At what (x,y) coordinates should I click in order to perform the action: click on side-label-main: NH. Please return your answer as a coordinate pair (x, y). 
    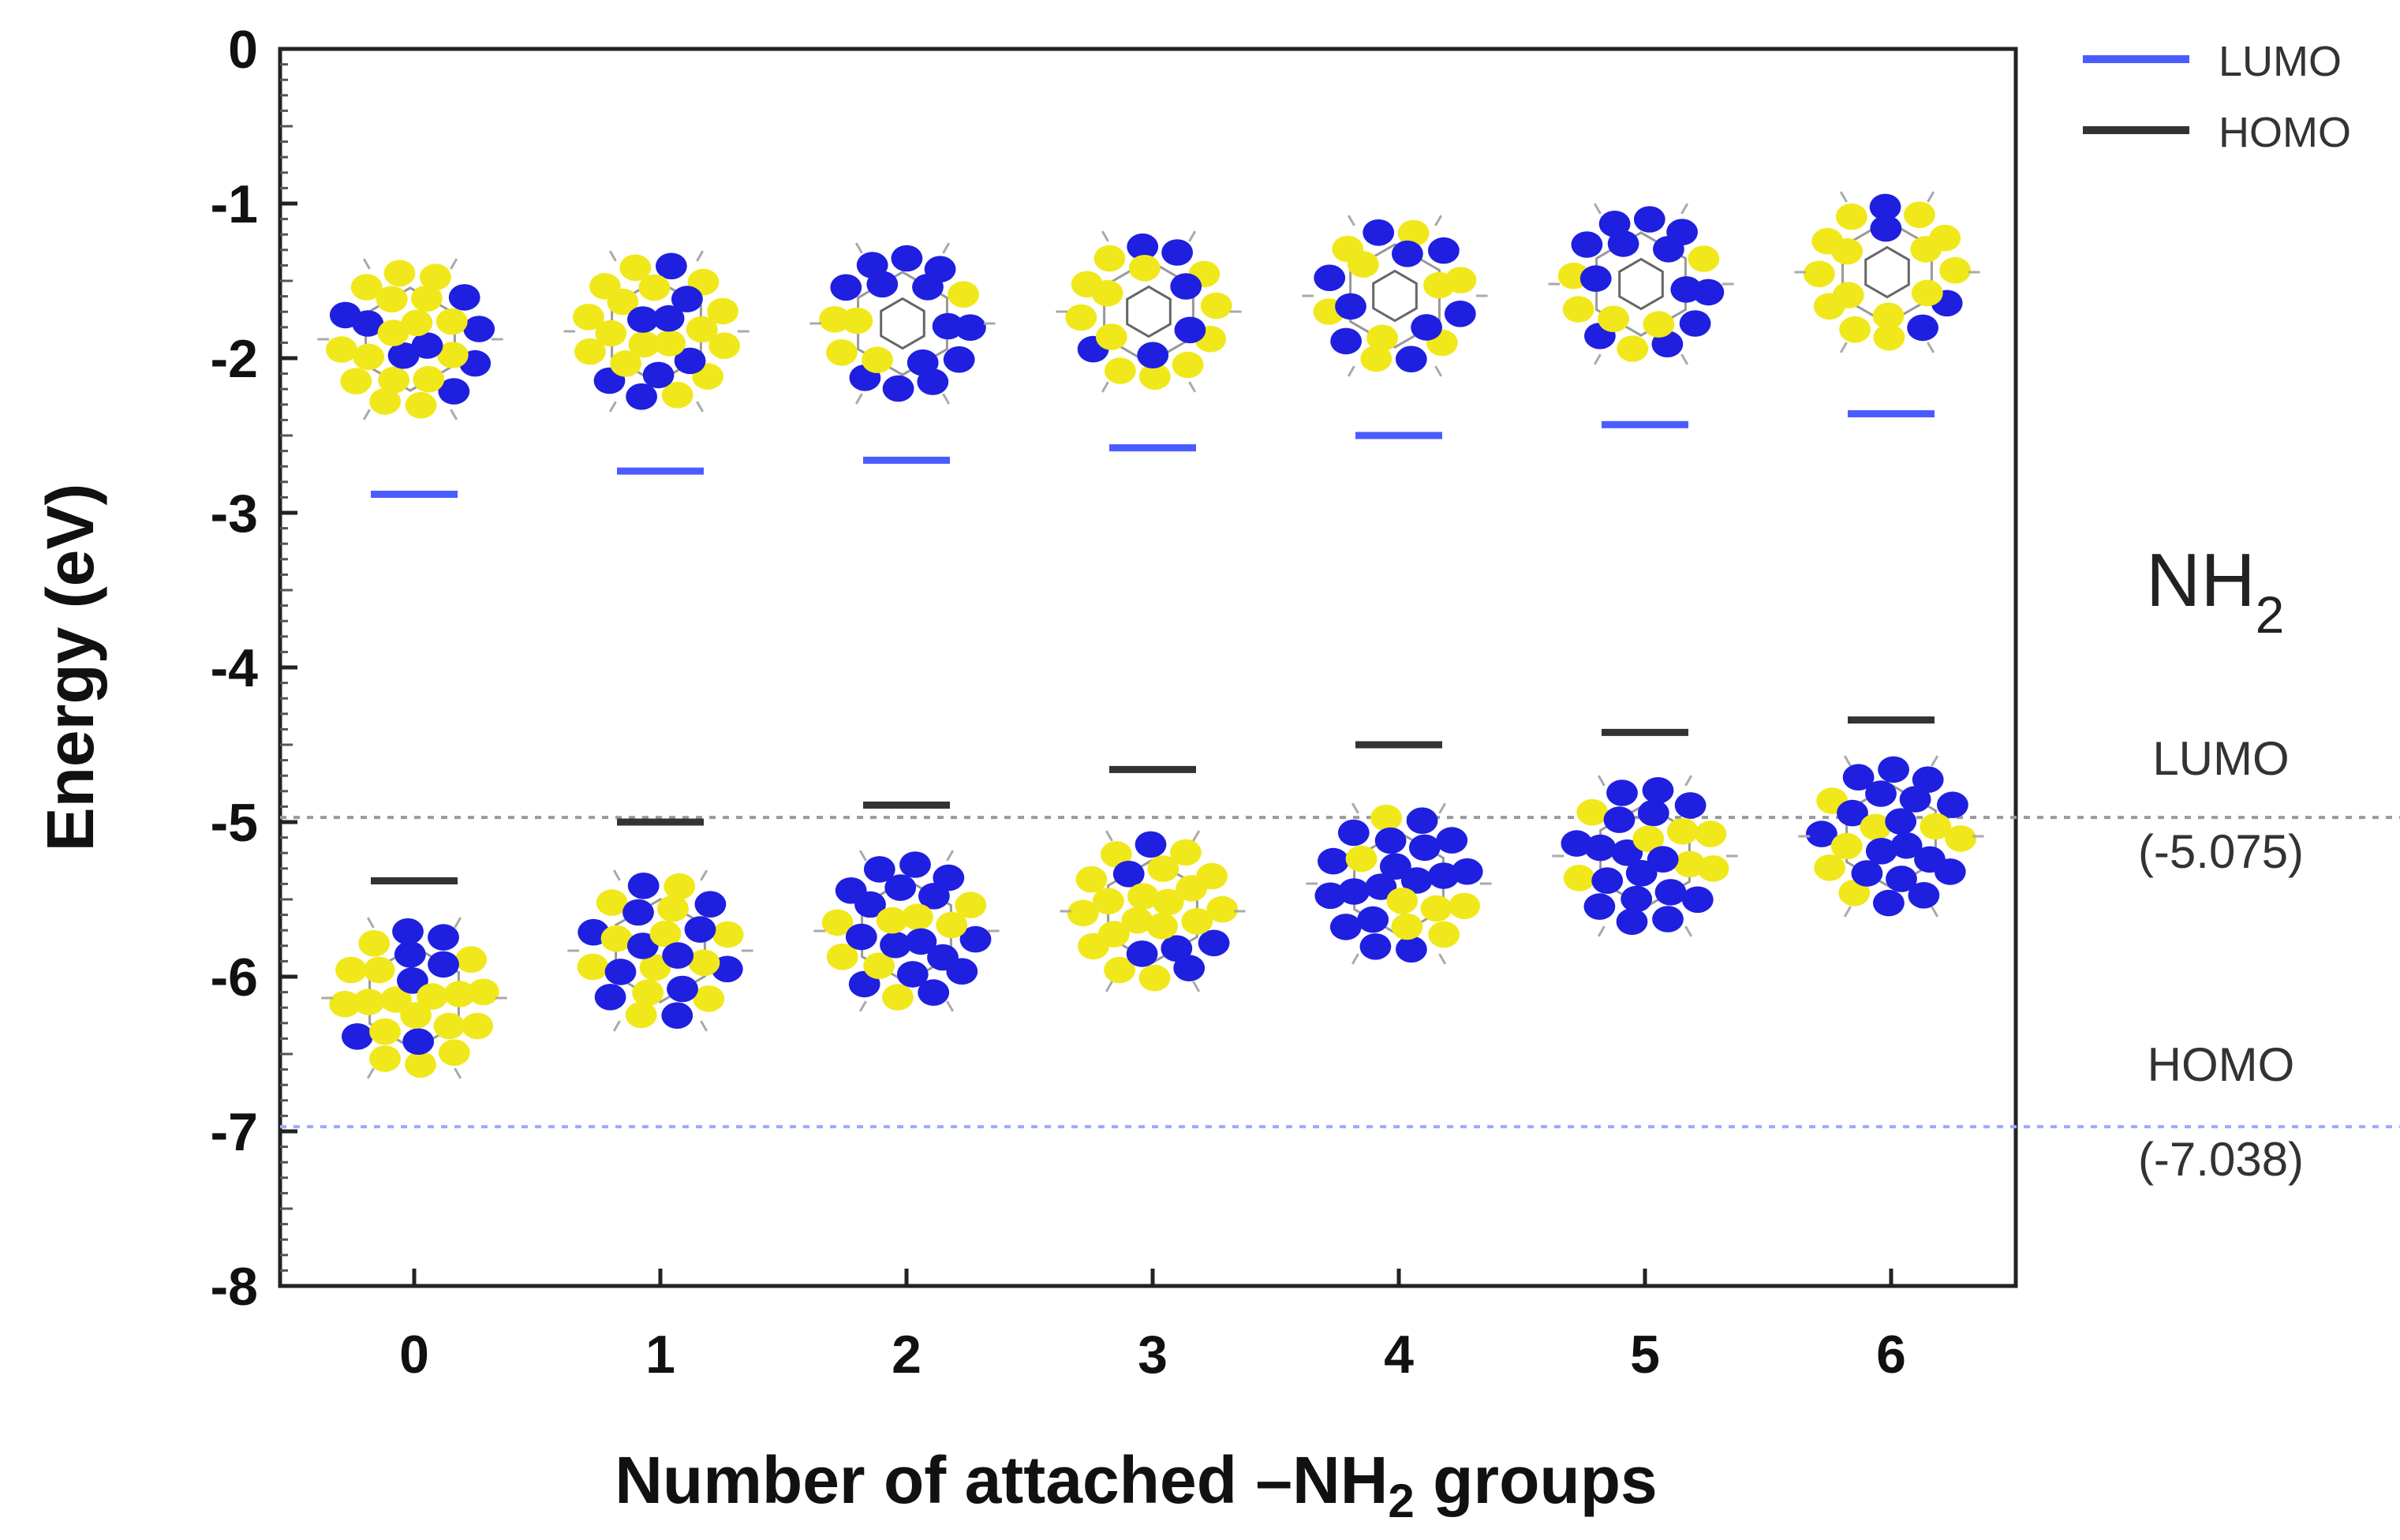
    Looking at the image, I should click on (2201, 580).